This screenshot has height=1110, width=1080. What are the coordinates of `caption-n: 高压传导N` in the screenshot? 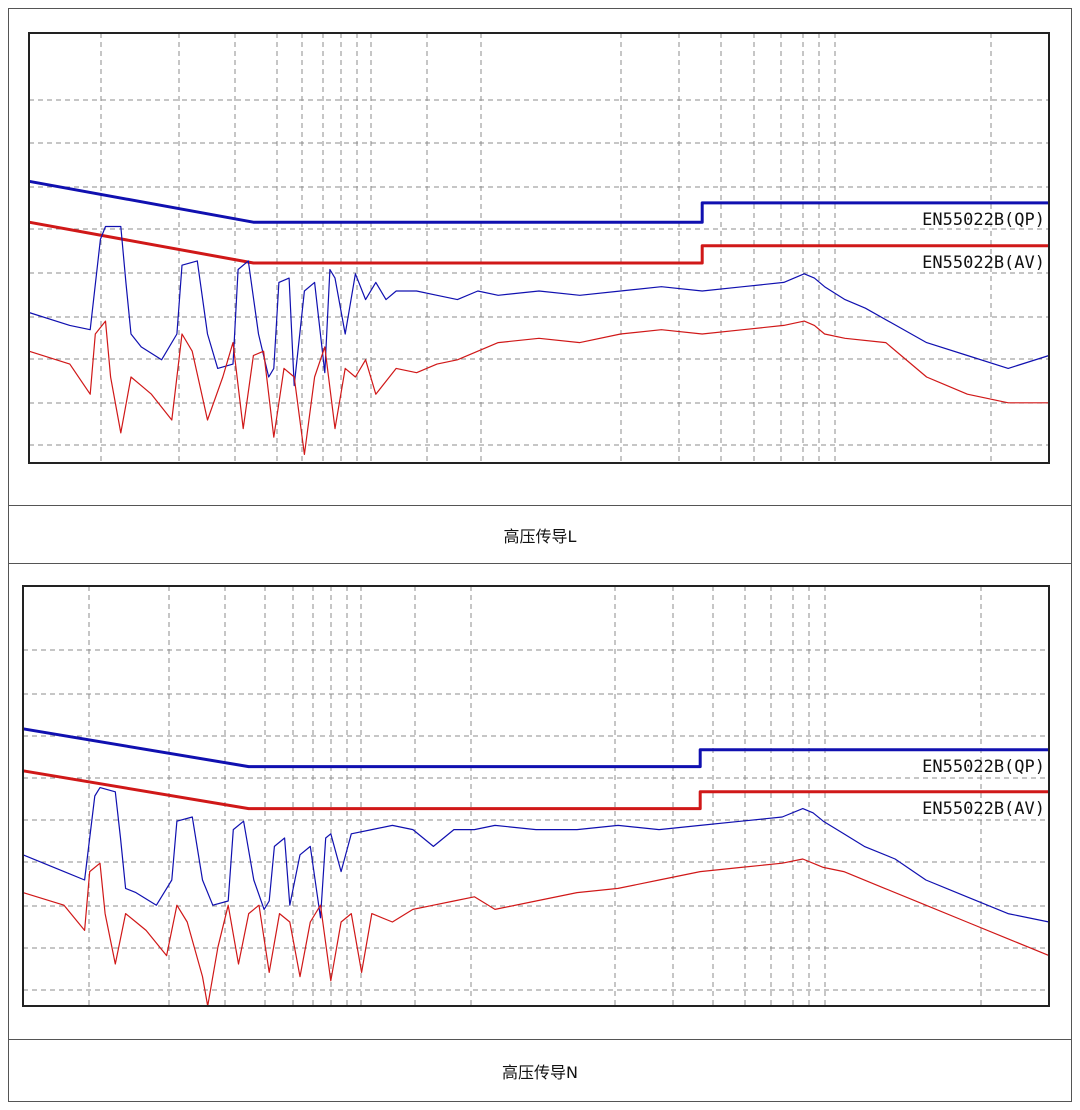 It's located at (540, 1072).